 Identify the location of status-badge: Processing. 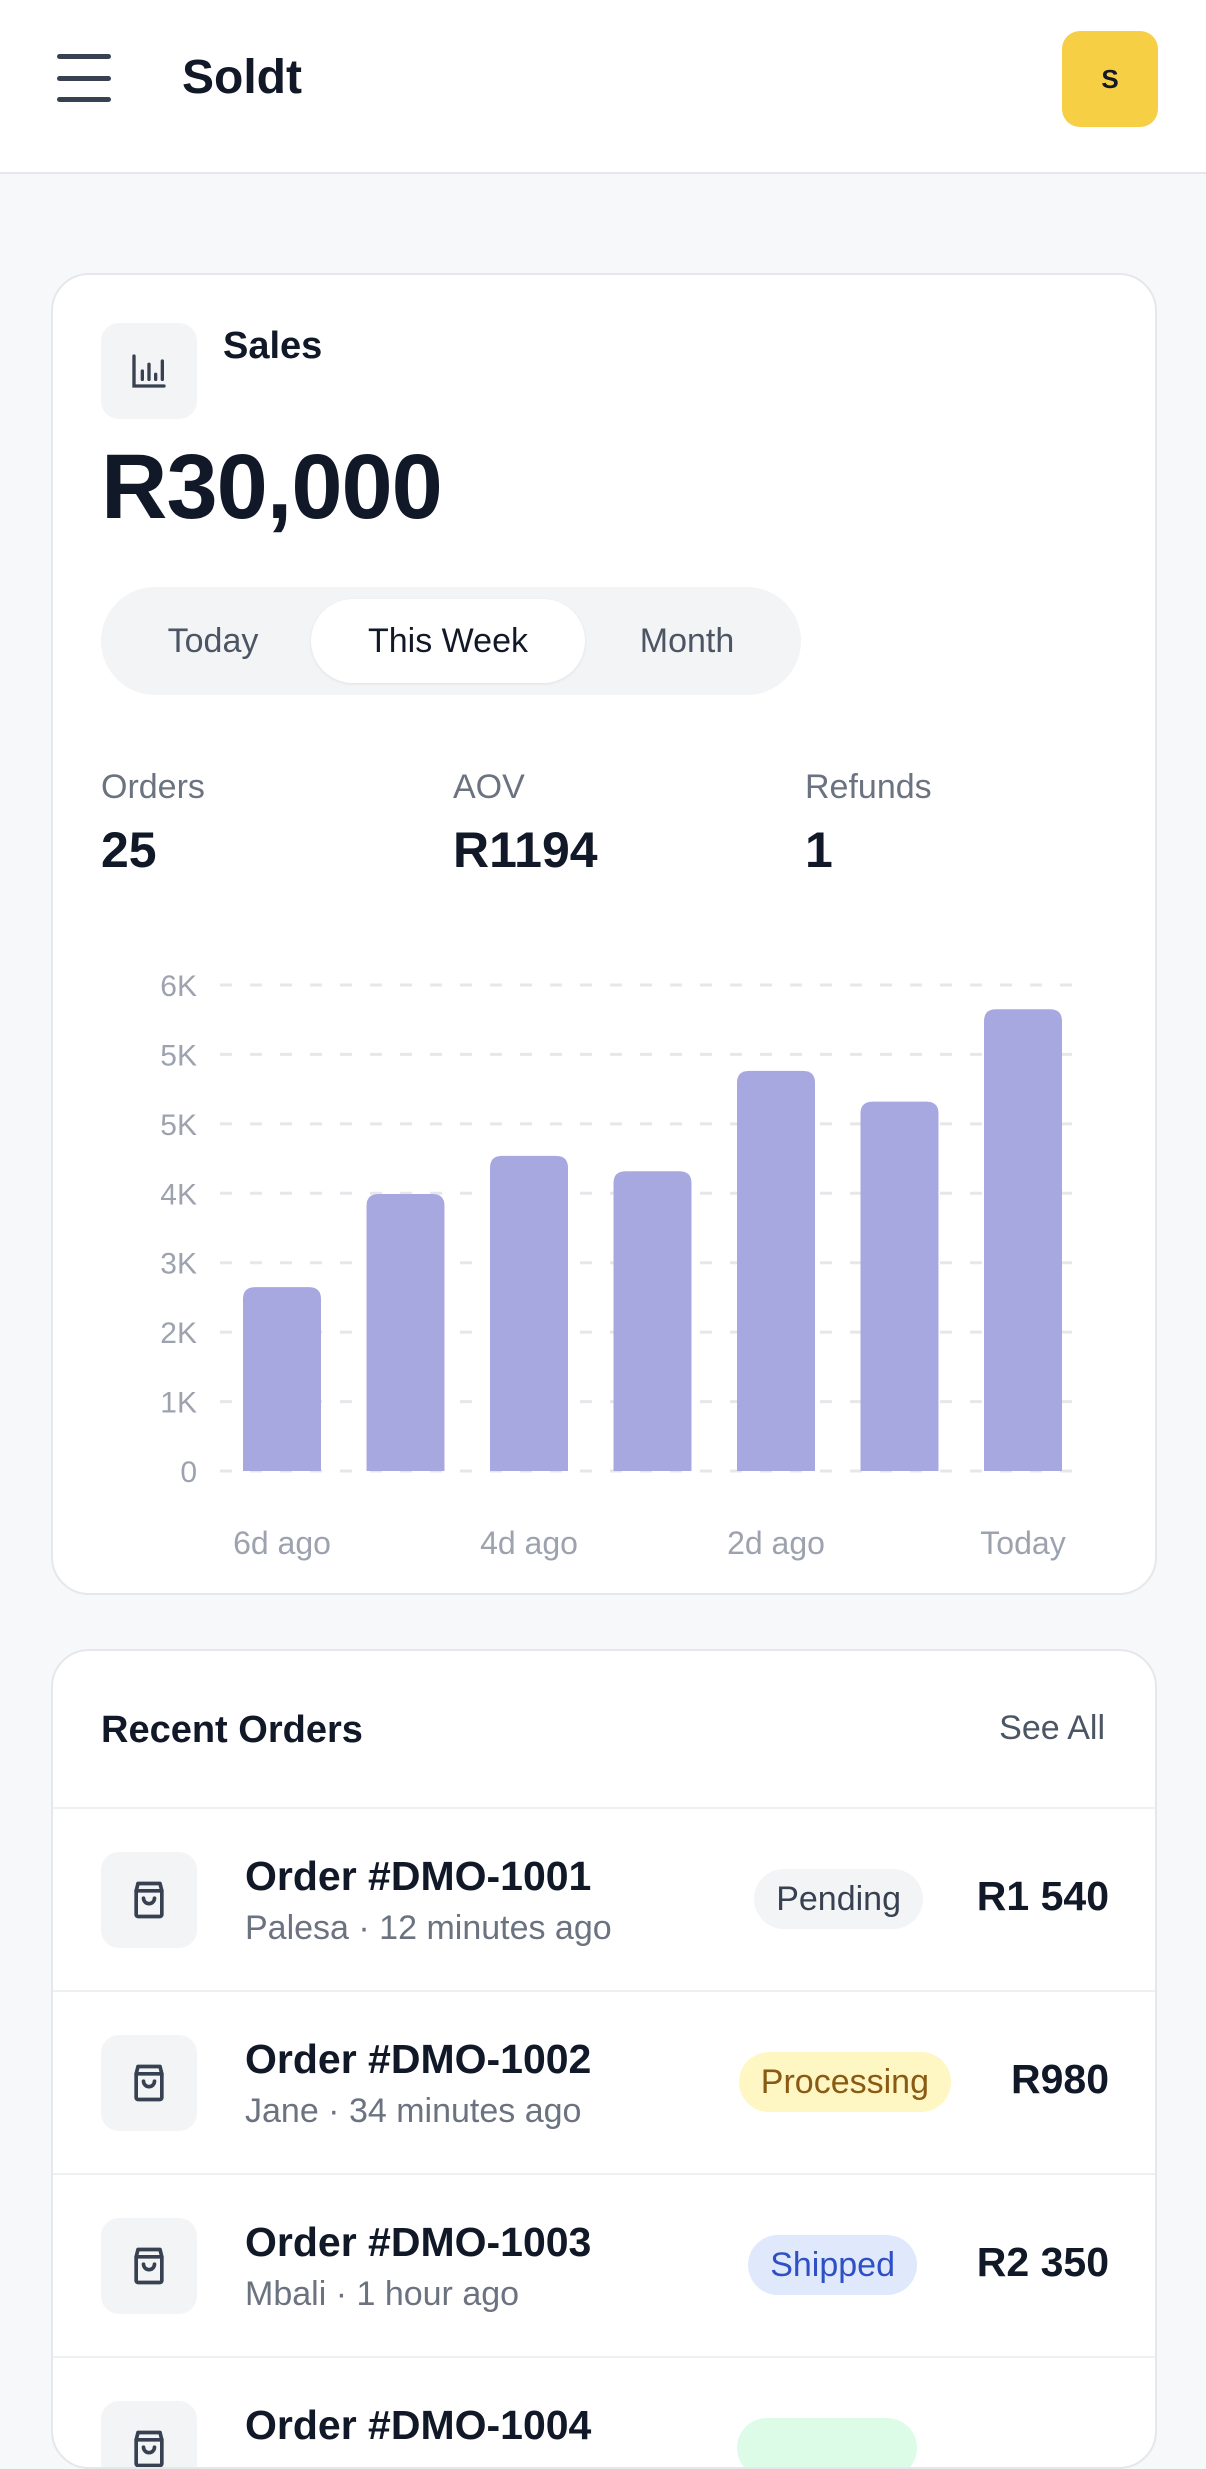
(844, 2082).